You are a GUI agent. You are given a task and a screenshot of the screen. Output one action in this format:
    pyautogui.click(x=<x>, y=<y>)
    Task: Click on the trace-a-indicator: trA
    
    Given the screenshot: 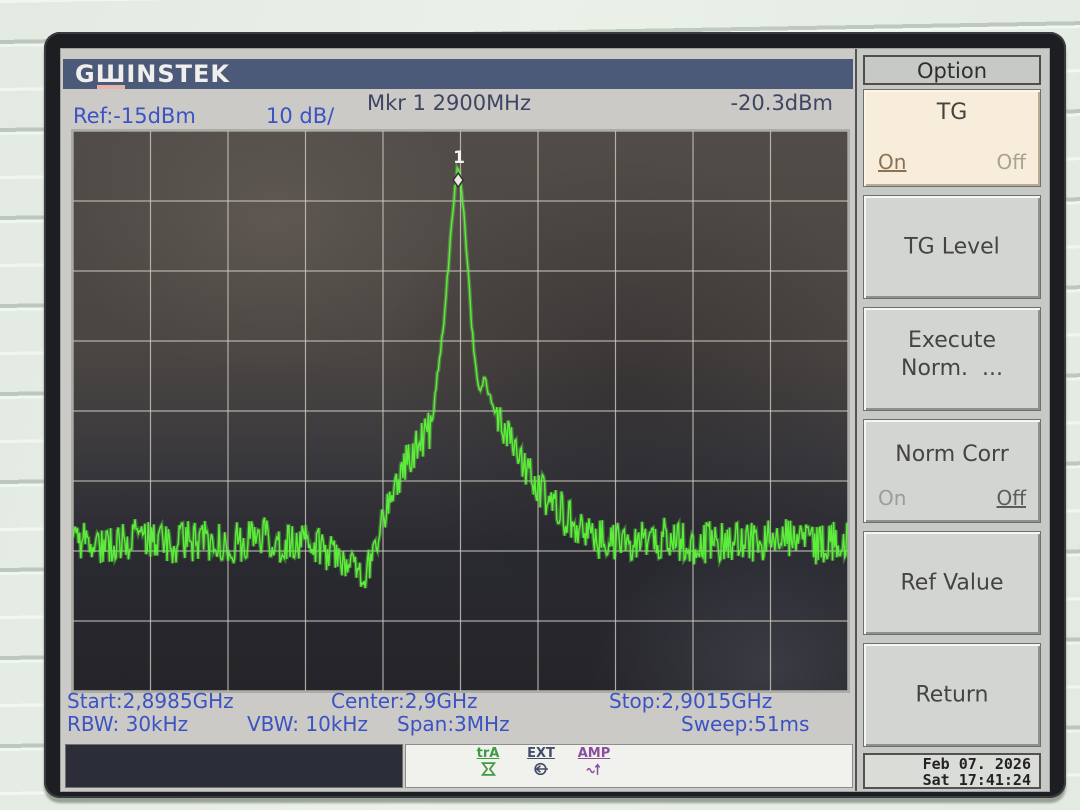 What is the action you would take?
    pyautogui.click(x=488, y=761)
    